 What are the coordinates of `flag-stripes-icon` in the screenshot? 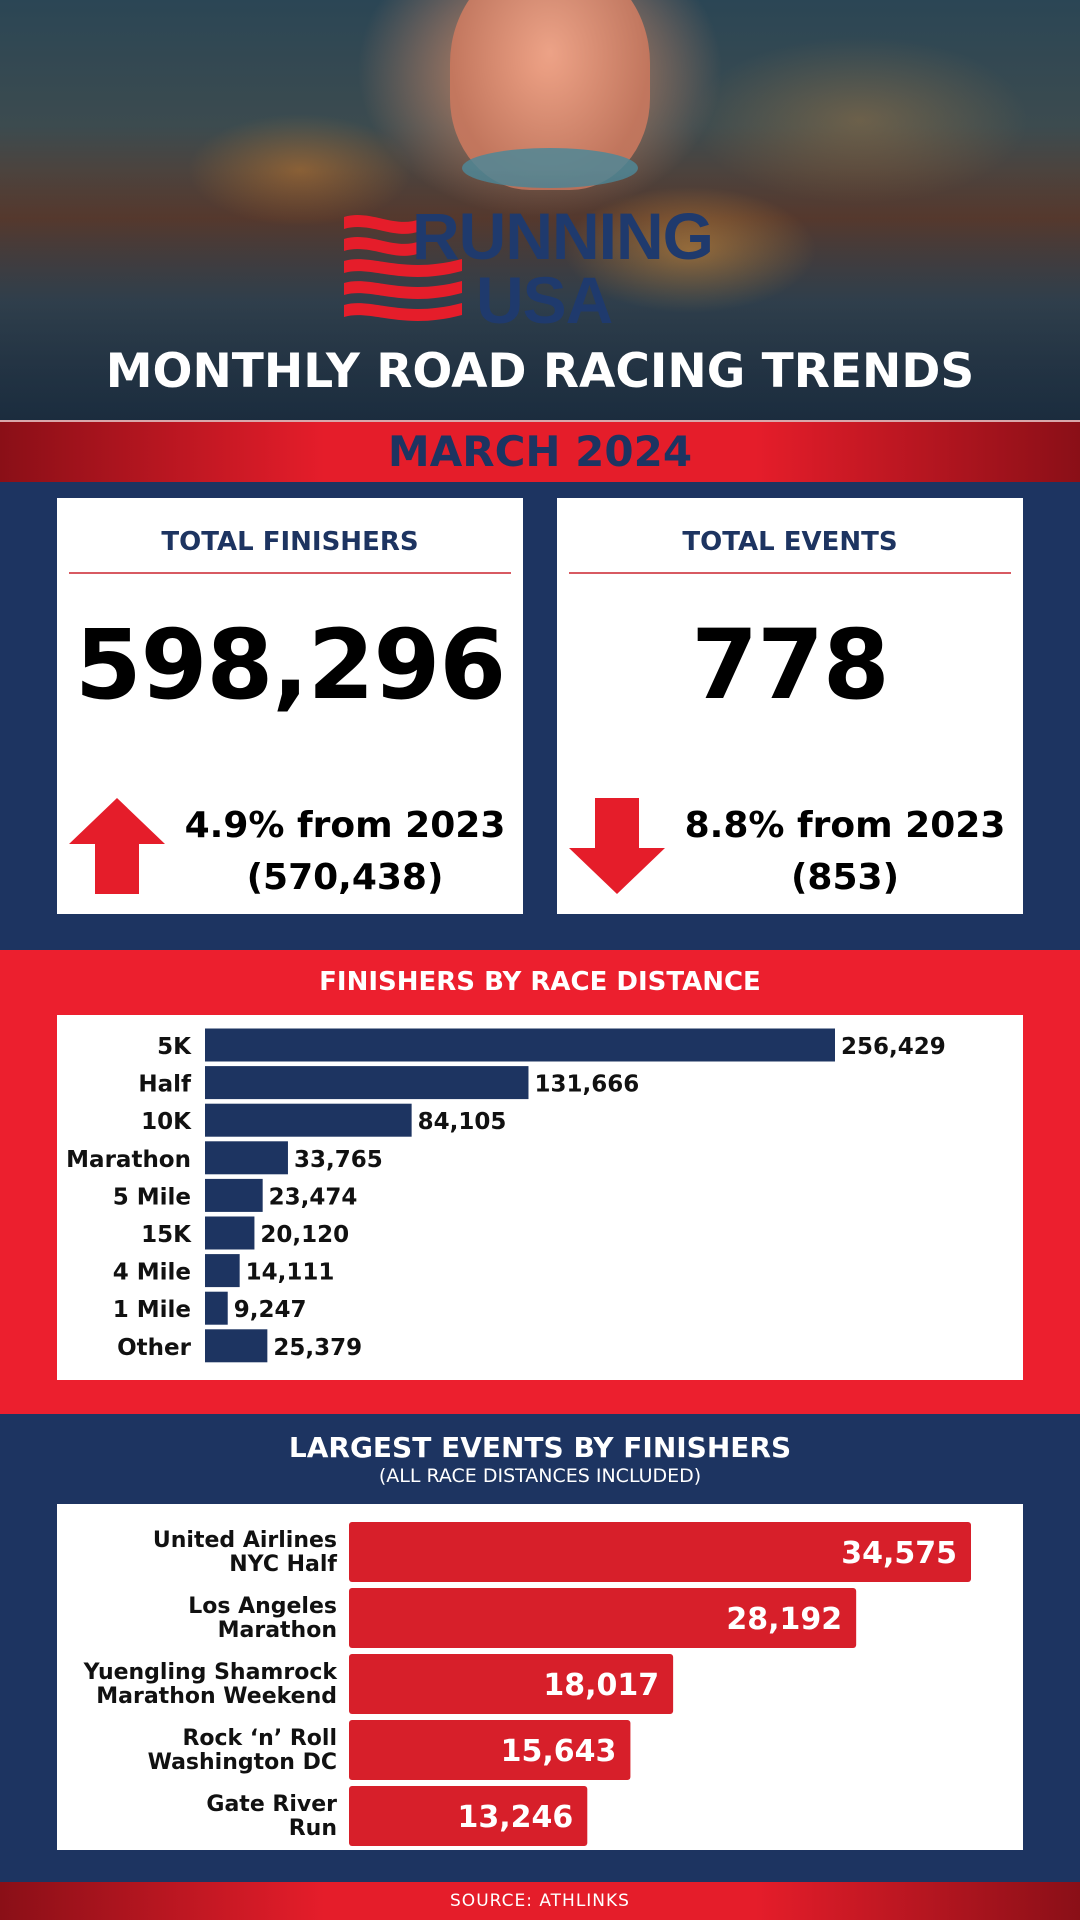 It's located at (403, 268).